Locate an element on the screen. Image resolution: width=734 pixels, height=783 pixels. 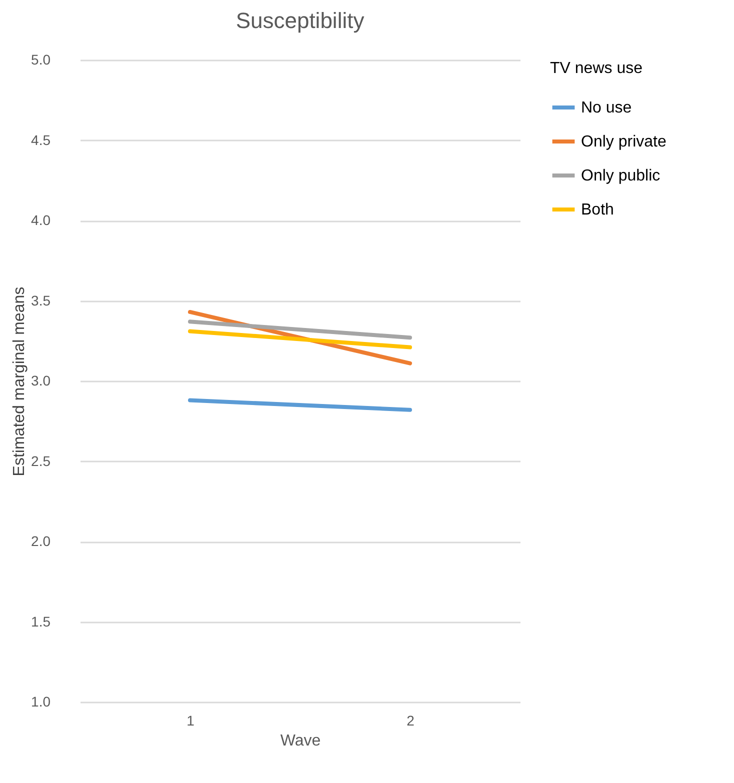
y-tick-label: 3.5 is located at coordinates (41, 300).